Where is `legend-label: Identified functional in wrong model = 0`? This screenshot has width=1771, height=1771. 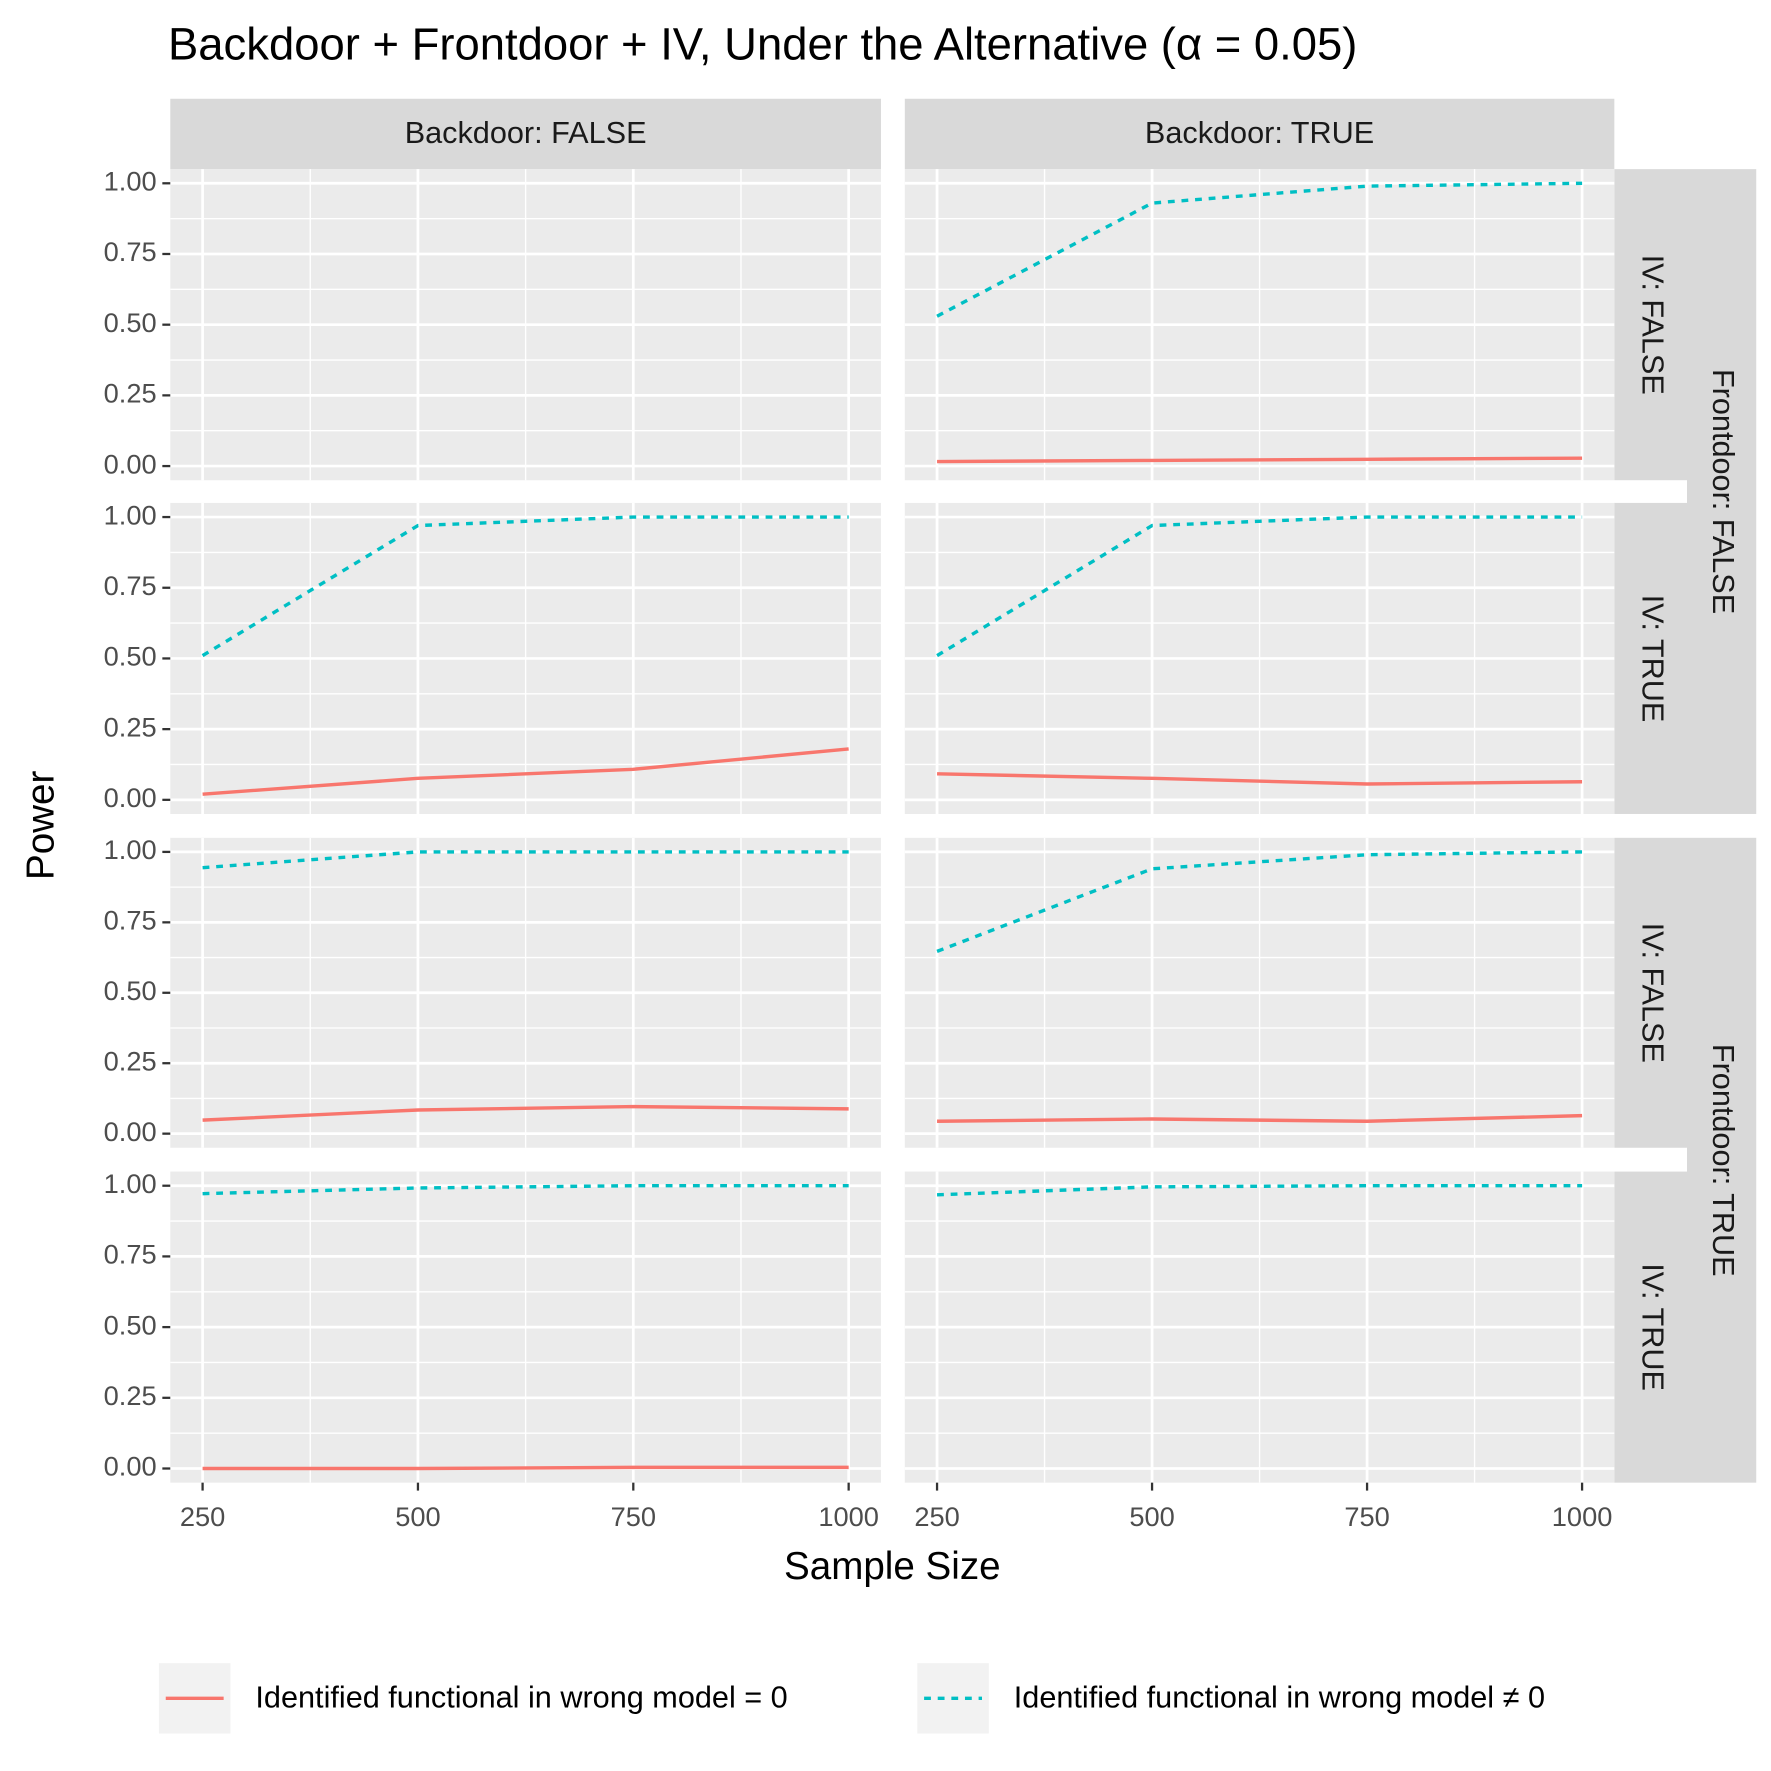 legend-label: Identified functional in wrong model = 0 is located at coordinates (521, 1698).